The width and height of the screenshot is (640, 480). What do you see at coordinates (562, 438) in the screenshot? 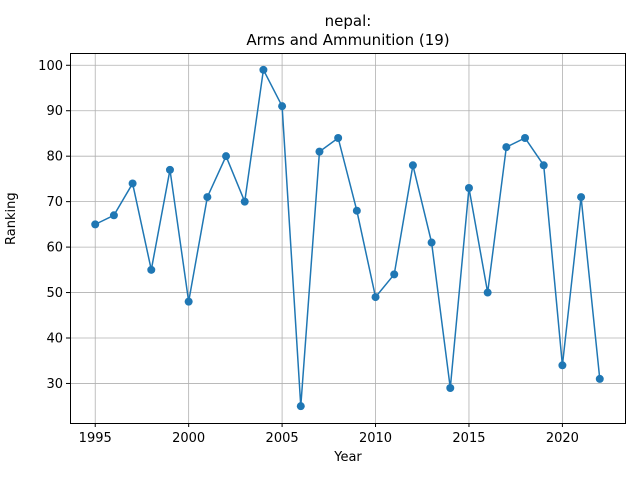
I see `x-tick-label: 2020` at bounding box center [562, 438].